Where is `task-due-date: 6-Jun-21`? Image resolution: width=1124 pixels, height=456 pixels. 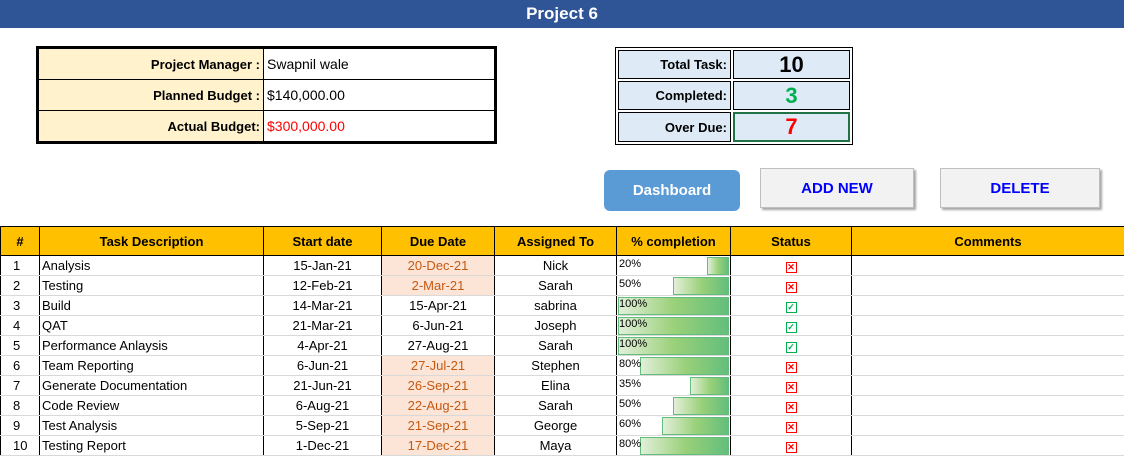 task-due-date: 6-Jun-21 is located at coordinates (438, 325).